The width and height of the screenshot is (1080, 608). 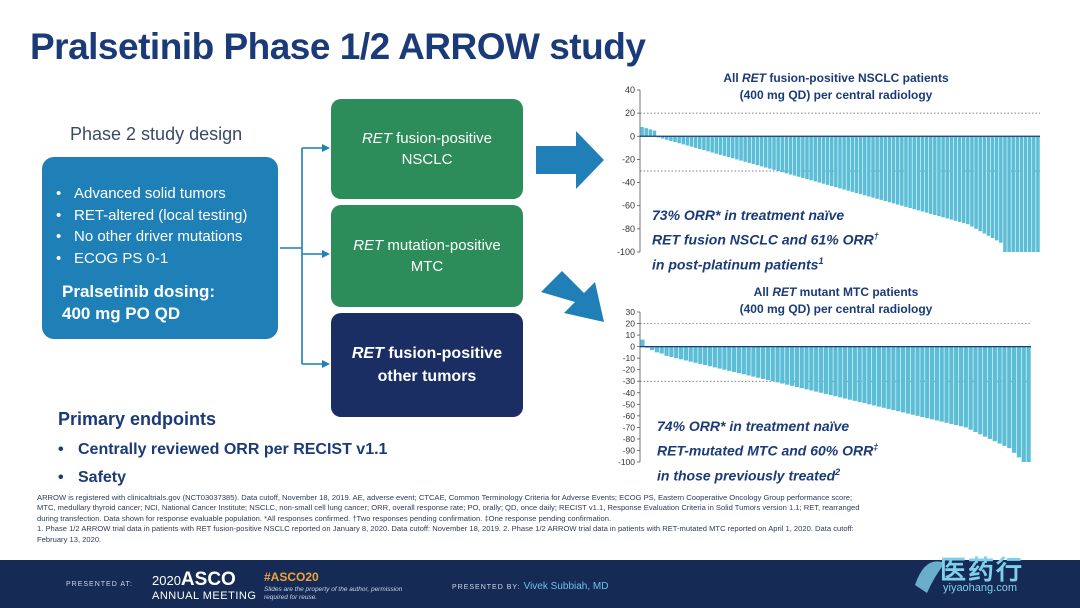 What do you see at coordinates (139, 291) in the screenshot?
I see `dosing-label: Pralsetinib dosing:` at bounding box center [139, 291].